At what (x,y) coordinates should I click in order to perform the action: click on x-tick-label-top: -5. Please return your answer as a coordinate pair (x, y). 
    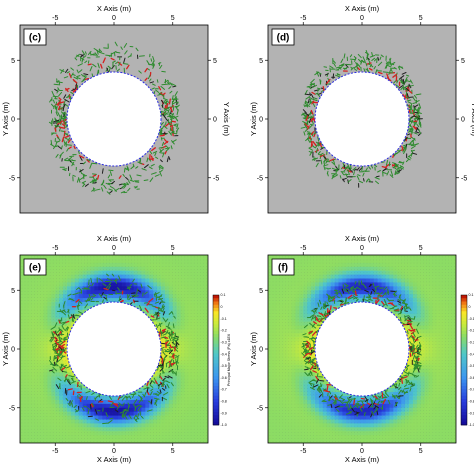
    Looking at the image, I should click on (303, 18).